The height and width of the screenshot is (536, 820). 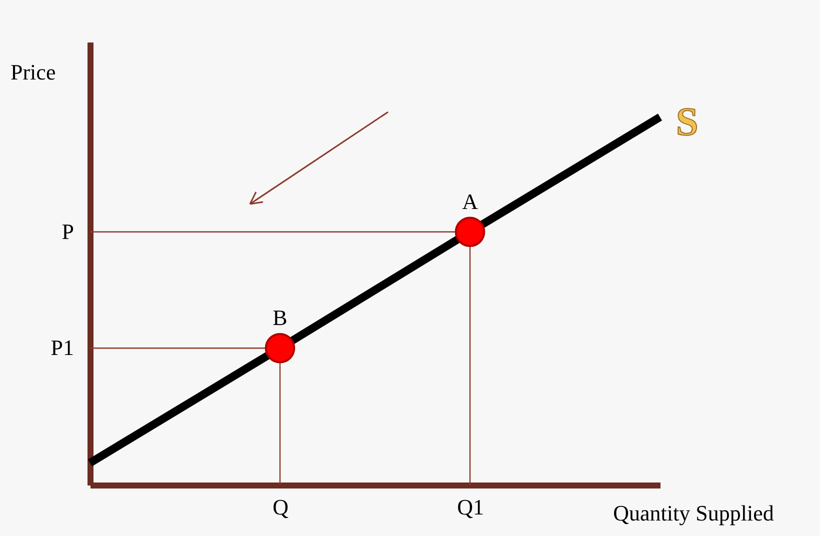 What do you see at coordinates (470, 507) in the screenshot?
I see `x-tick-label: Q1` at bounding box center [470, 507].